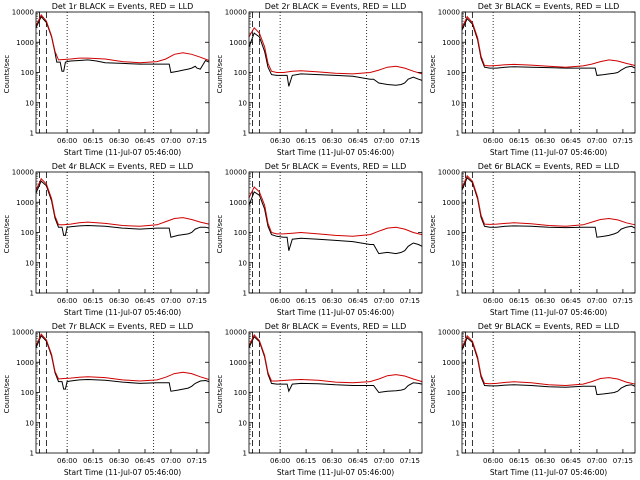  What do you see at coordinates (122, 166) in the screenshot?
I see `chart-title: Det 4r BLACK = Events, RED = LLD` at bounding box center [122, 166].